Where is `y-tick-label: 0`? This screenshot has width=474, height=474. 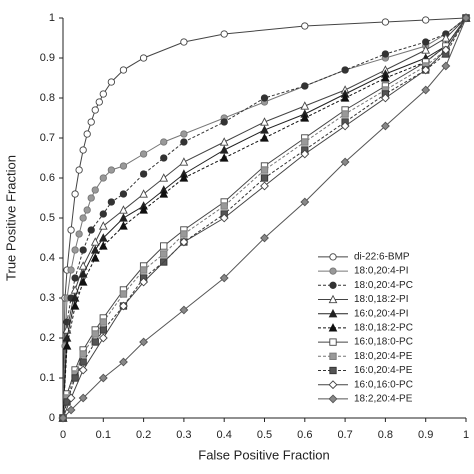 y-tick-label: 0 is located at coordinates (52, 418).